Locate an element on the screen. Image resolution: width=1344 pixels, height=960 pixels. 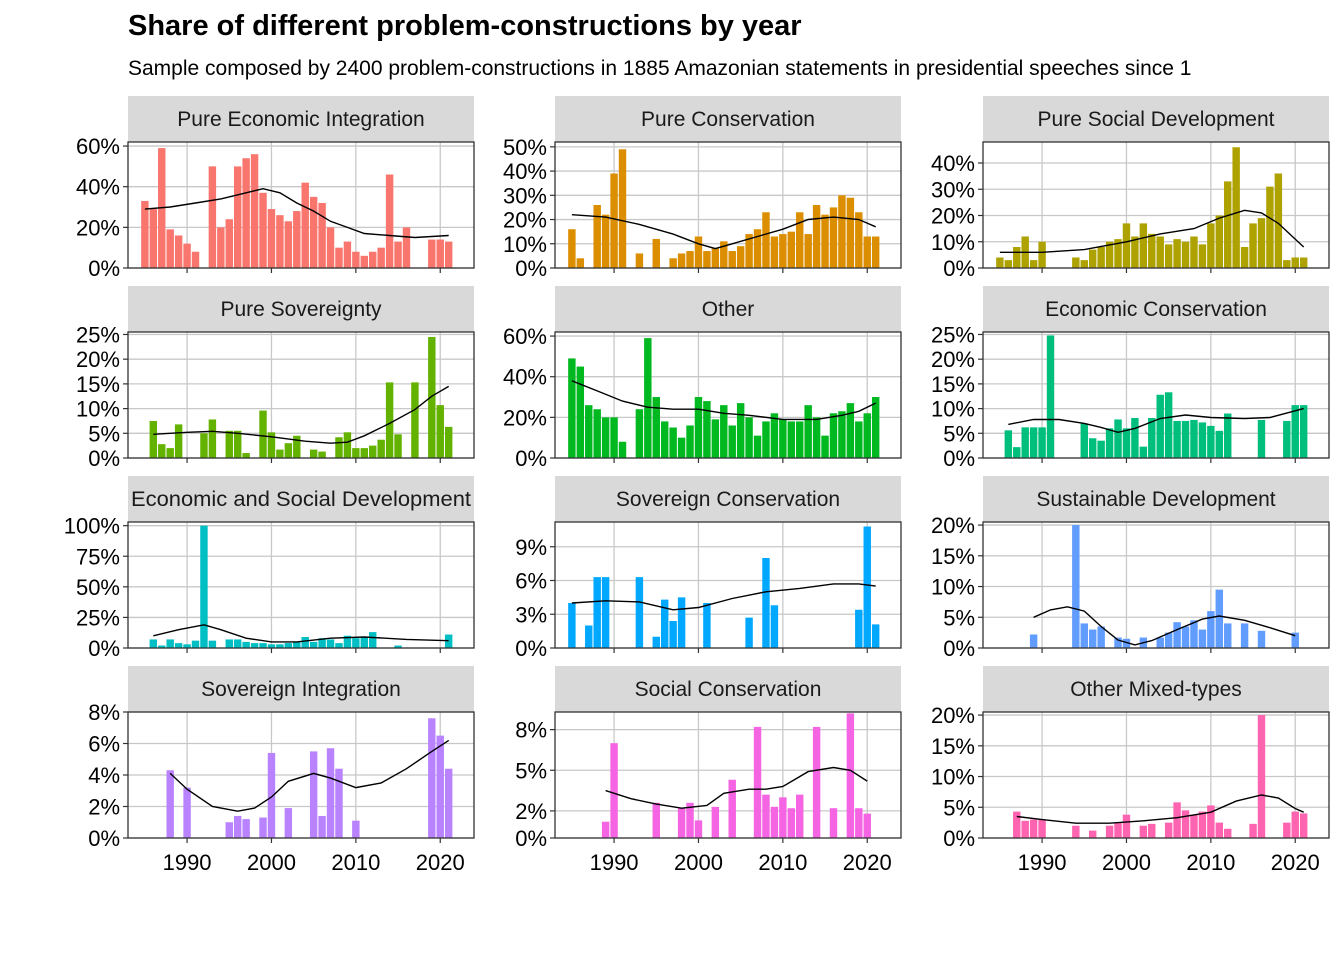
facet-strip-label: Economic Conservation is located at coordinates (1156, 309).